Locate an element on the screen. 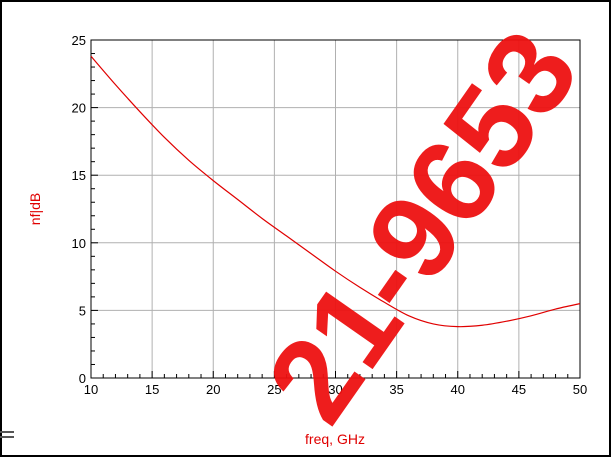  x-tick-label: 25 is located at coordinates (274, 389).